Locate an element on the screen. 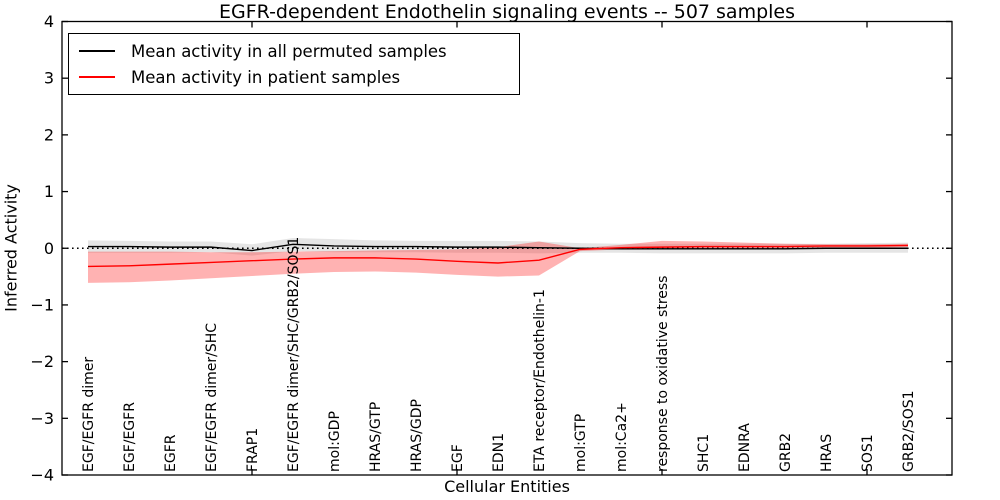 The height and width of the screenshot is (500, 1000). x-axis-label: Cellular Entities is located at coordinates (507, 486).